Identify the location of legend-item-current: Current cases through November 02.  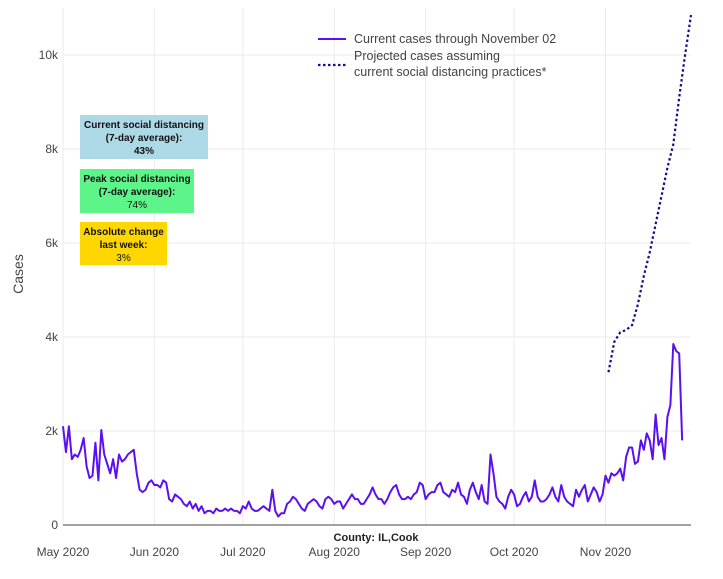
(437, 39).